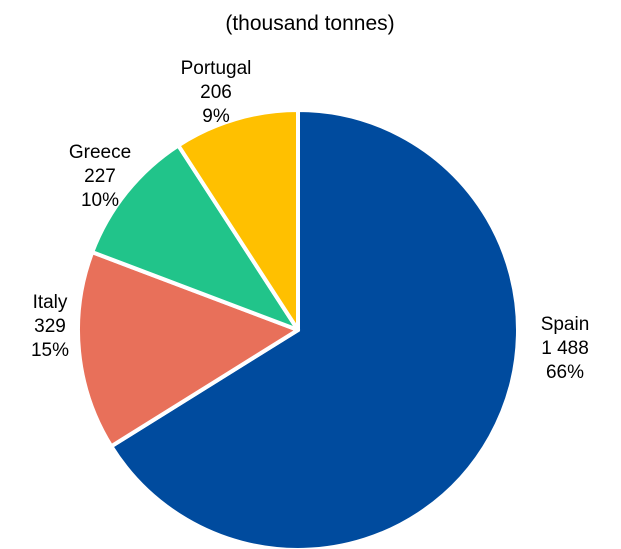 The width and height of the screenshot is (621, 549). What do you see at coordinates (565, 324) in the screenshot?
I see `slice-name: Spain` at bounding box center [565, 324].